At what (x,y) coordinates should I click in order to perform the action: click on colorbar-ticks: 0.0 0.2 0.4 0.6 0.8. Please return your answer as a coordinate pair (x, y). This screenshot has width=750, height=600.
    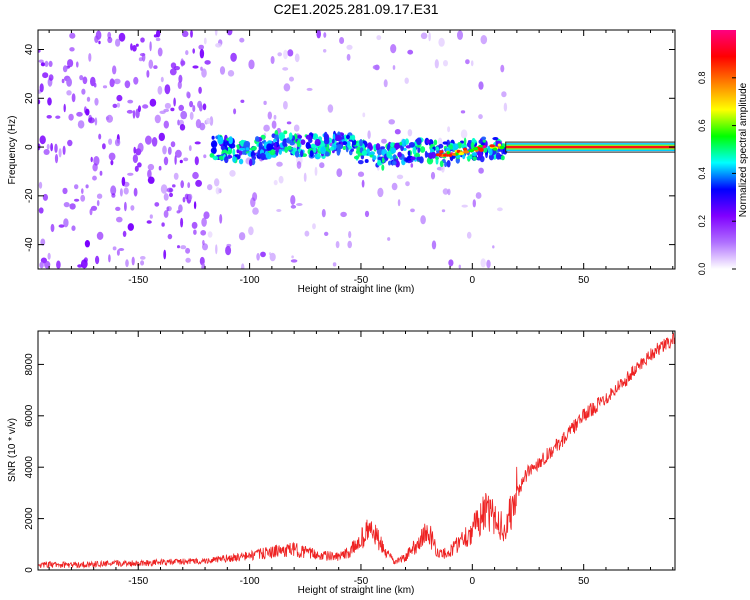
    Looking at the image, I should click on (716, 173).